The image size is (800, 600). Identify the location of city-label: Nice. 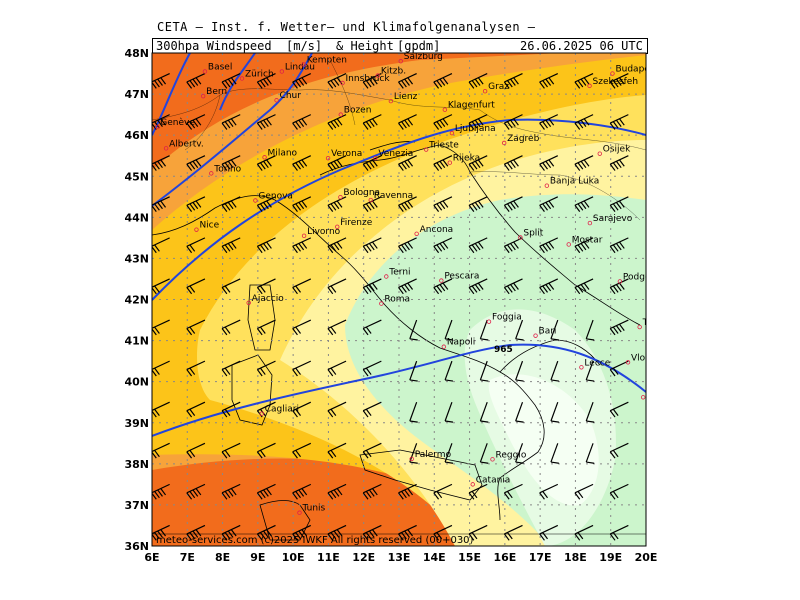
(209, 226).